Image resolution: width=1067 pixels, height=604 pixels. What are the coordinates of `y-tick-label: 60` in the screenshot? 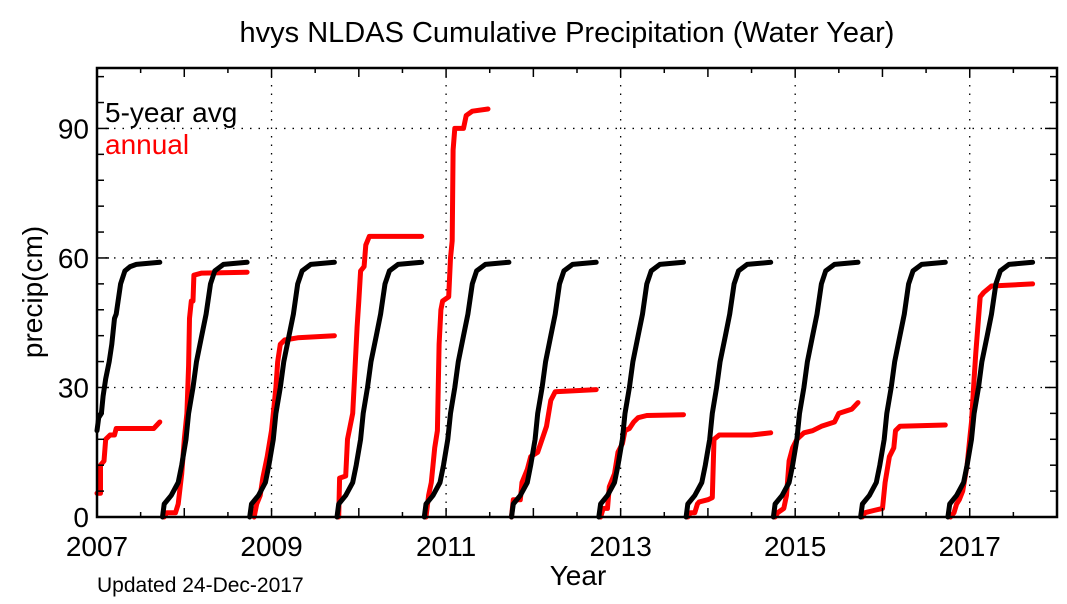 It's located at (73, 258).